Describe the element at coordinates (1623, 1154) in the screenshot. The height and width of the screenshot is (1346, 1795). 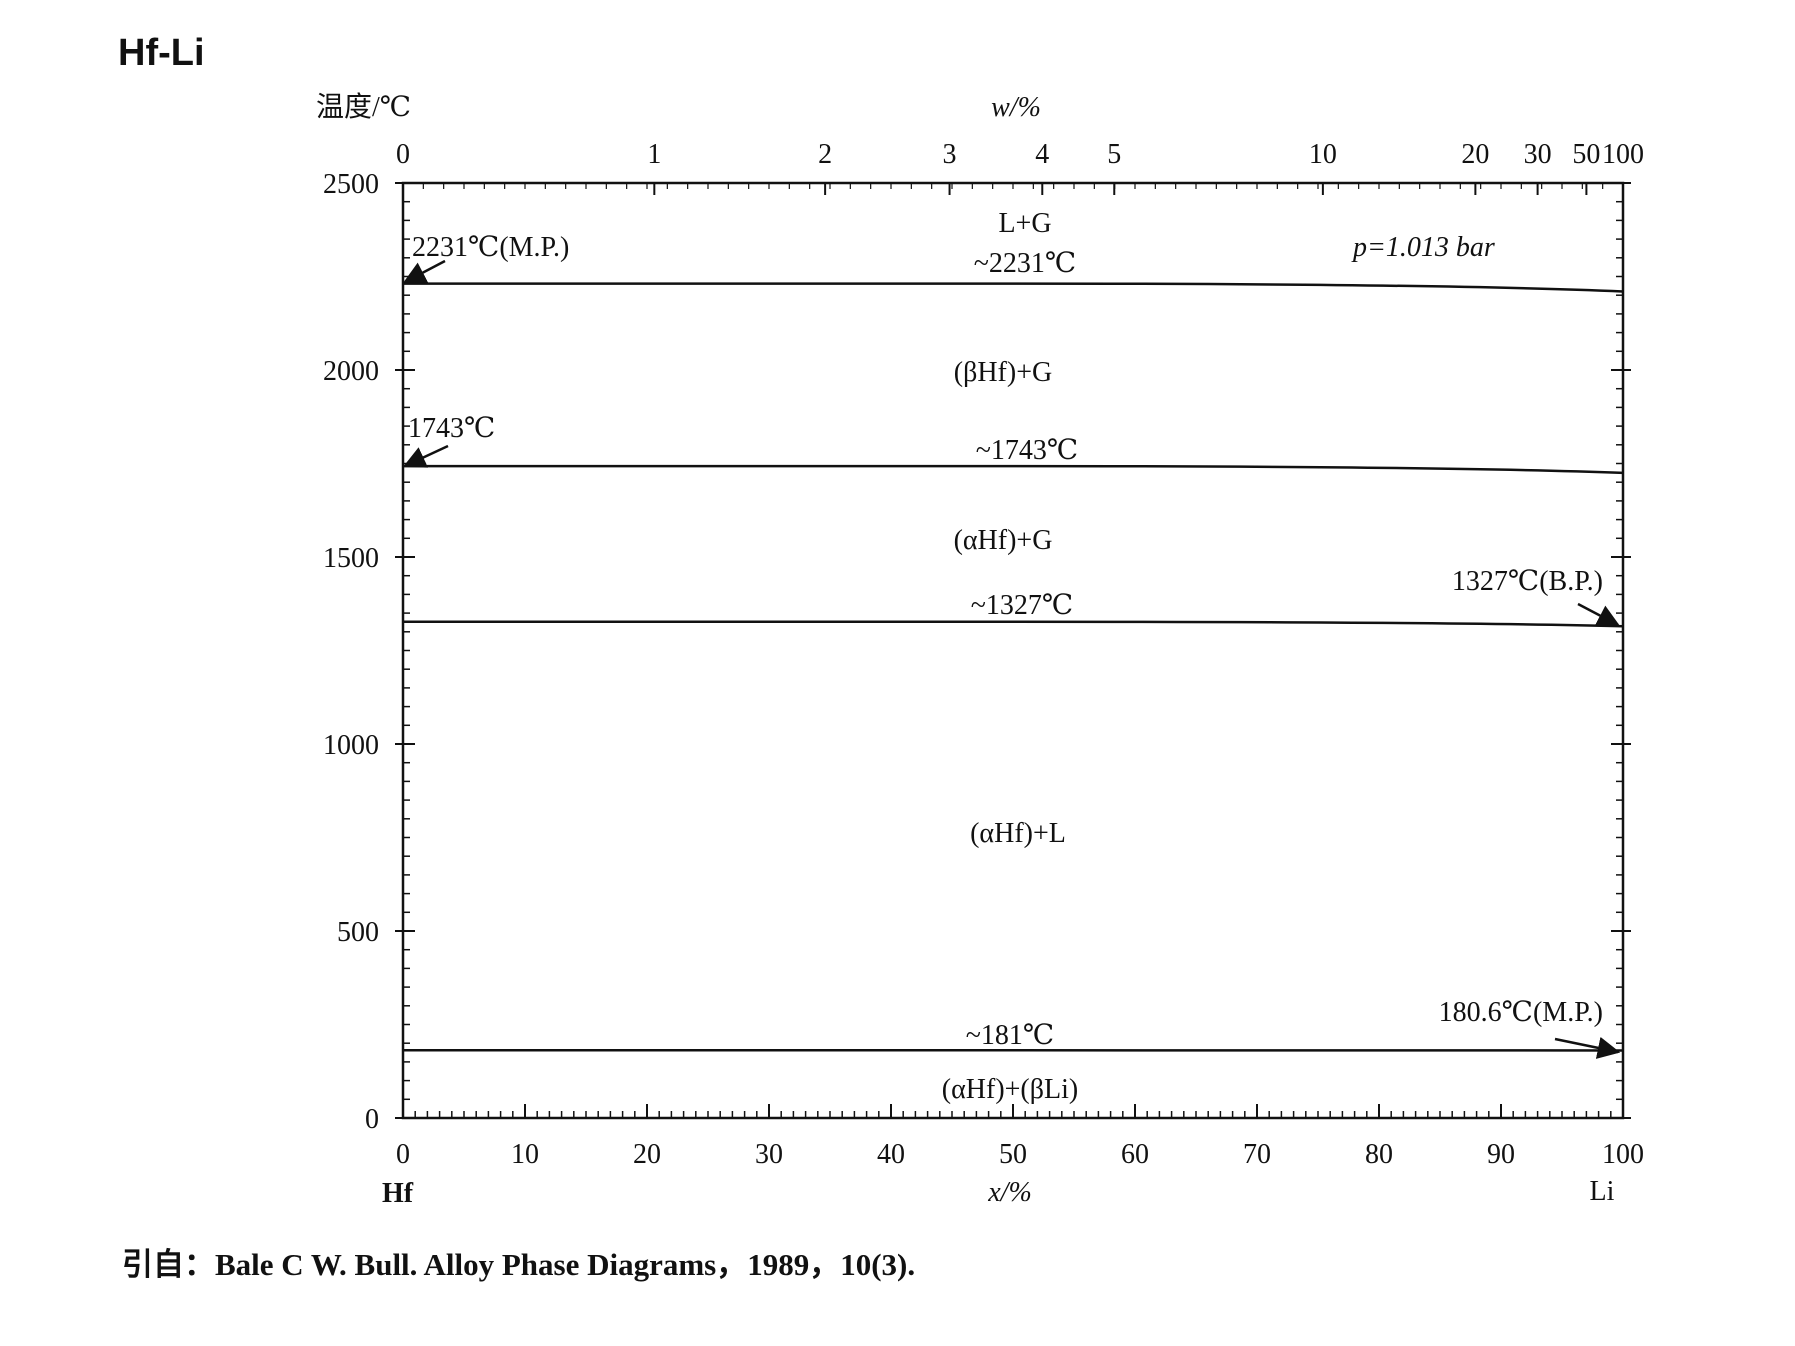
I see `x-tick-label: 100` at that location.